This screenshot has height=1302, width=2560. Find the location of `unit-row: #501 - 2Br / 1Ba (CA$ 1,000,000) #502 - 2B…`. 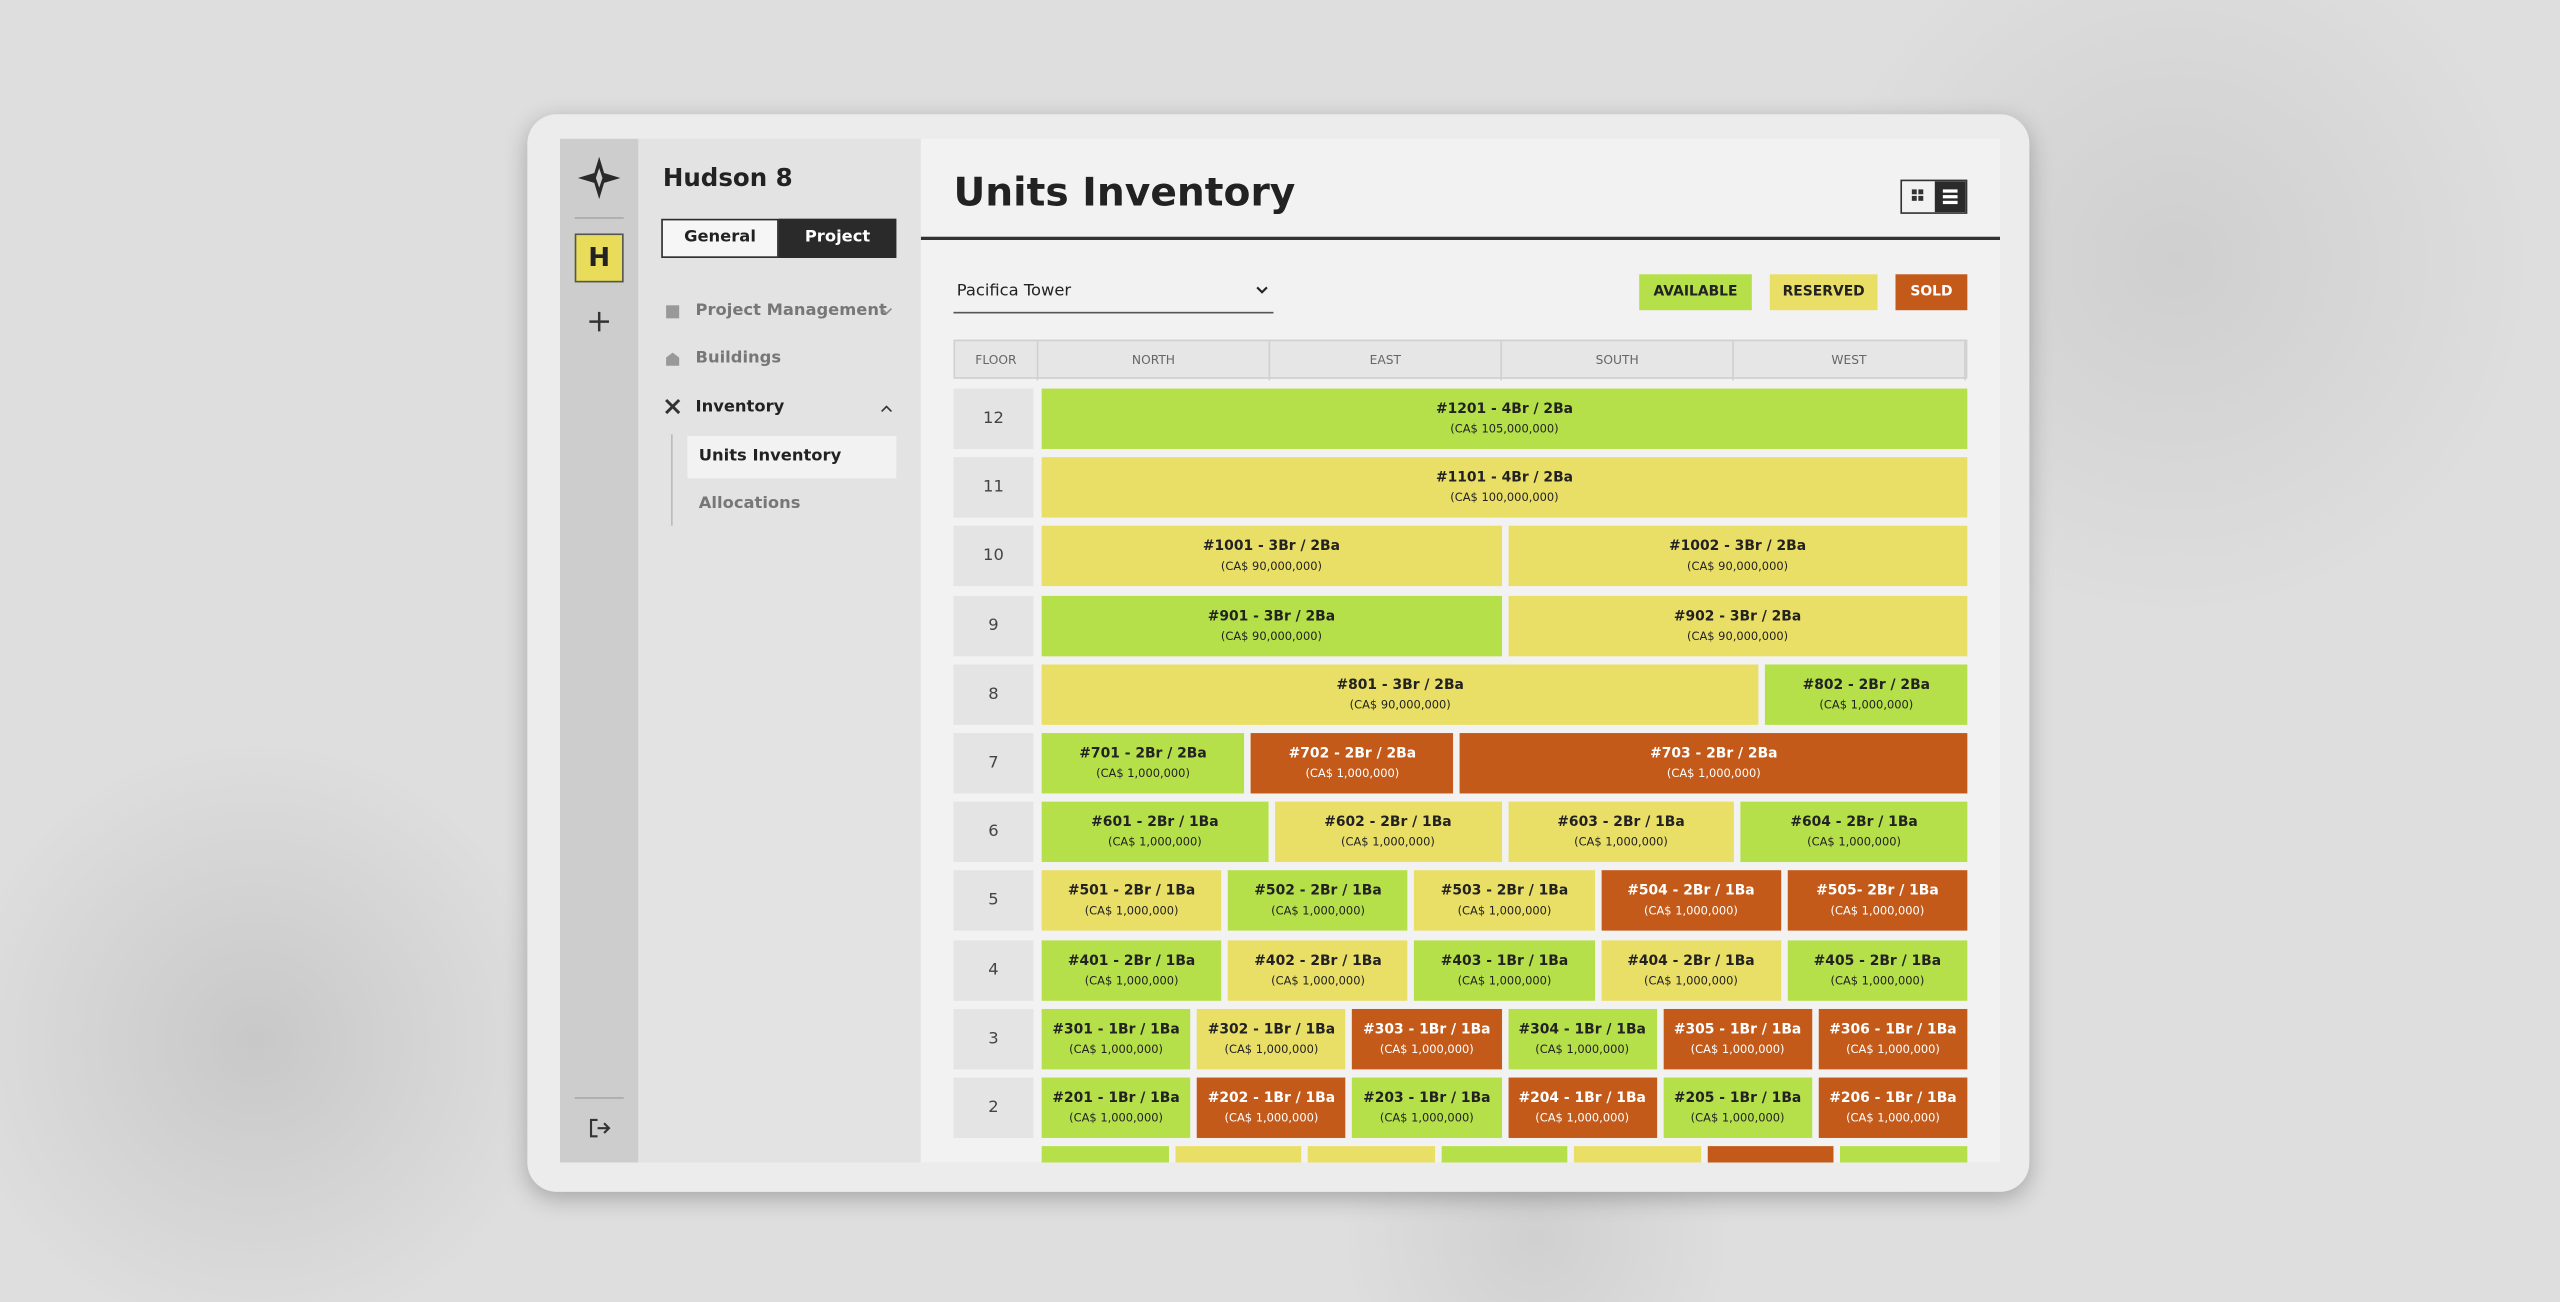

unit-row: #501 - 2Br / 1Ba (CA$ 1,000,000) #502 - 2B… is located at coordinates (1504, 901).